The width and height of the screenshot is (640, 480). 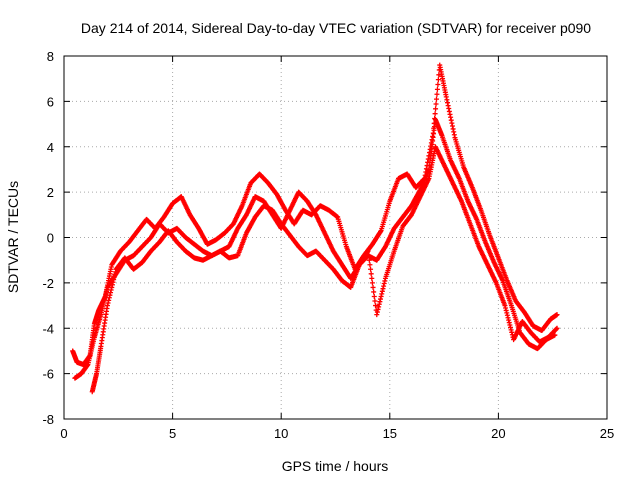 What do you see at coordinates (390, 433) in the screenshot?
I see `x-tick-label: 15` at bounding box center [390, 433].